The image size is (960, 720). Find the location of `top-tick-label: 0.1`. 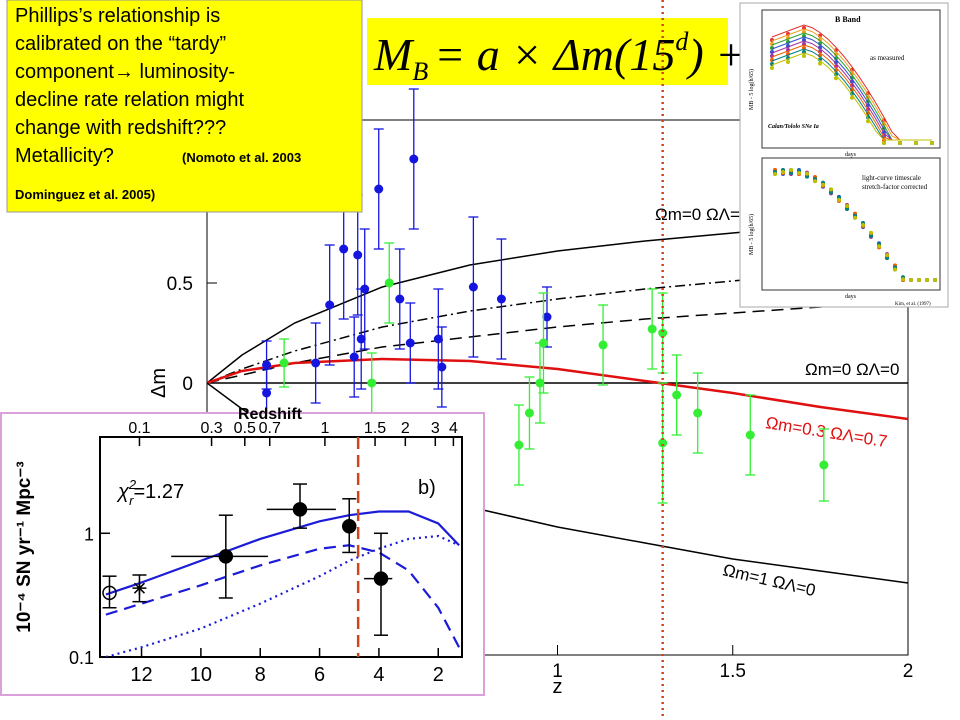

top-tick-label: 0.1 is located at coordinates (139, 428).